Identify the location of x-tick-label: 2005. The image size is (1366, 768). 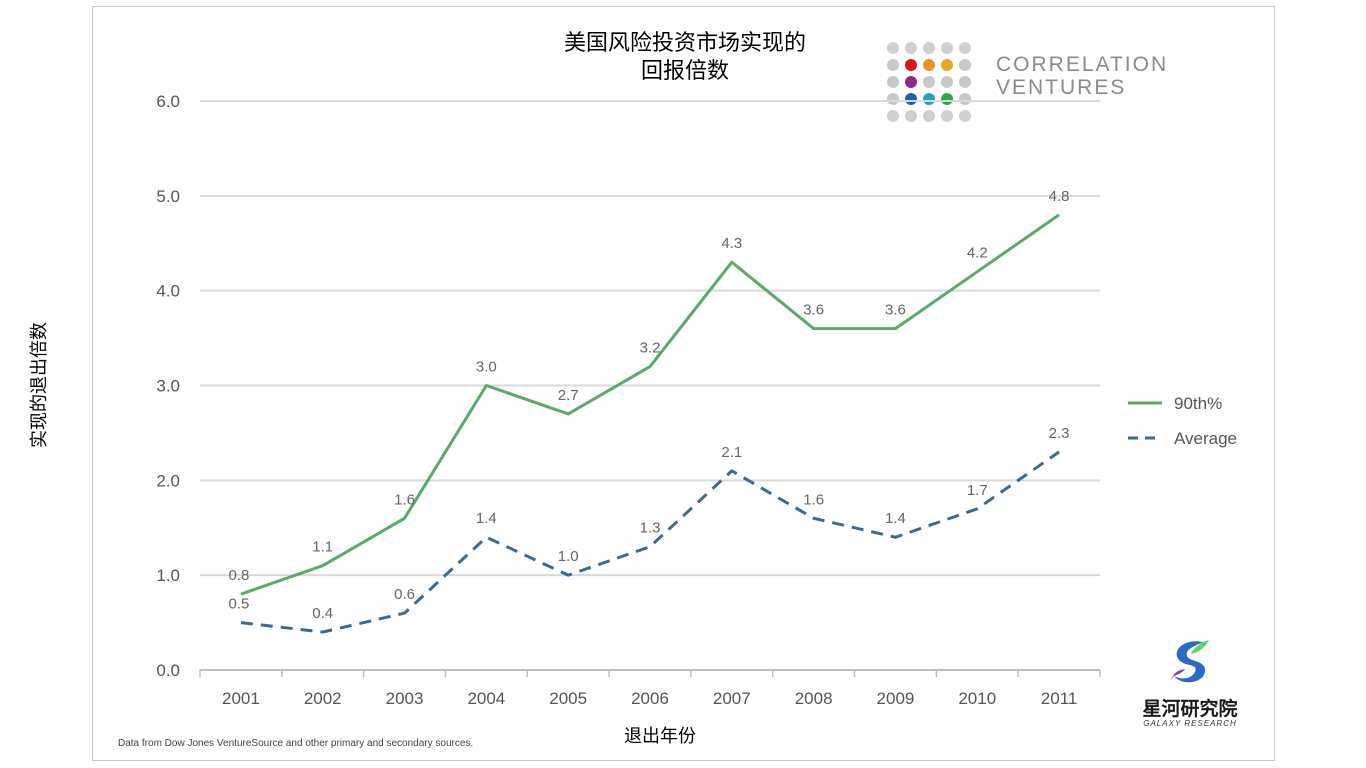
(568, 698).